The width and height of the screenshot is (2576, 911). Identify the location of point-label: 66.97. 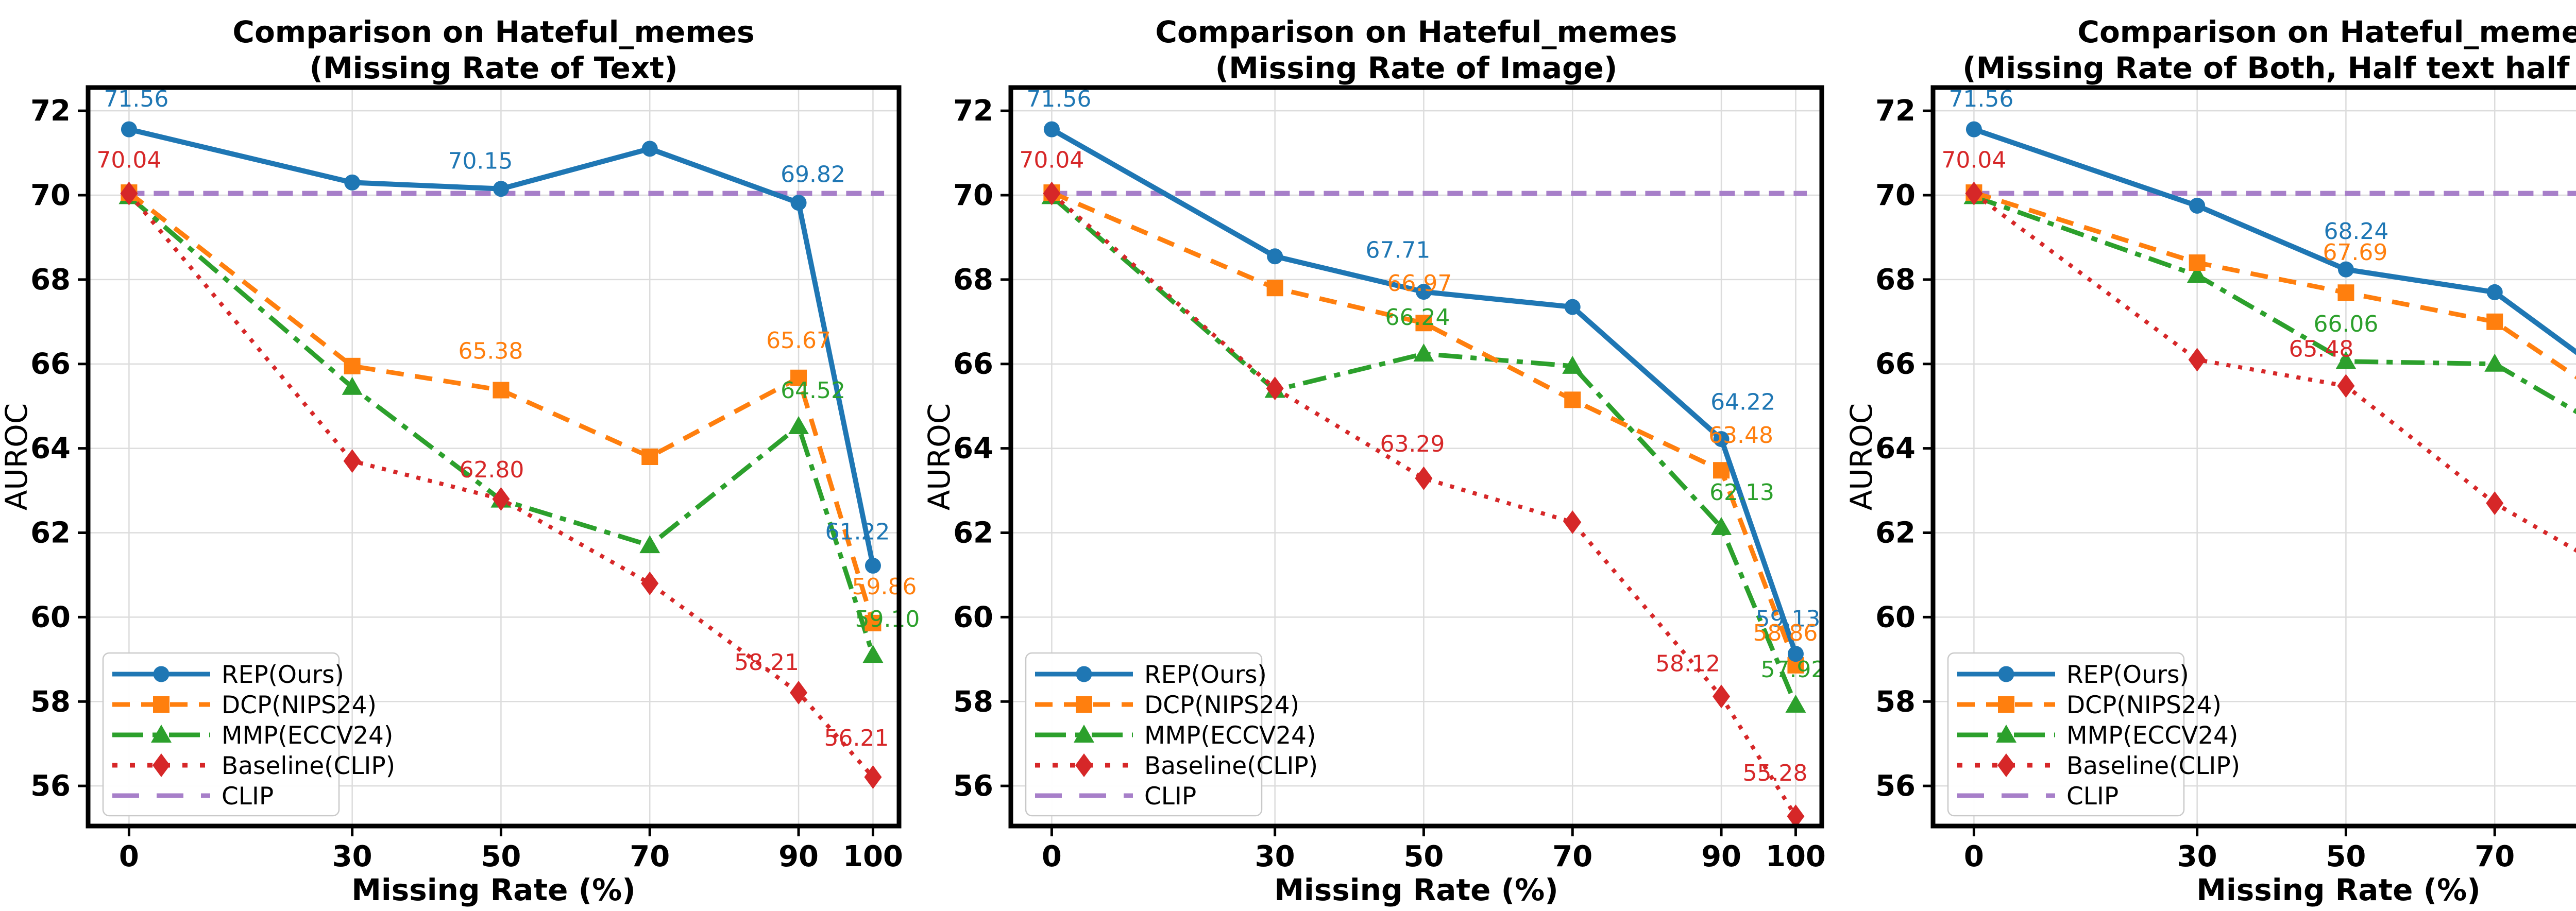
(1419, 283).